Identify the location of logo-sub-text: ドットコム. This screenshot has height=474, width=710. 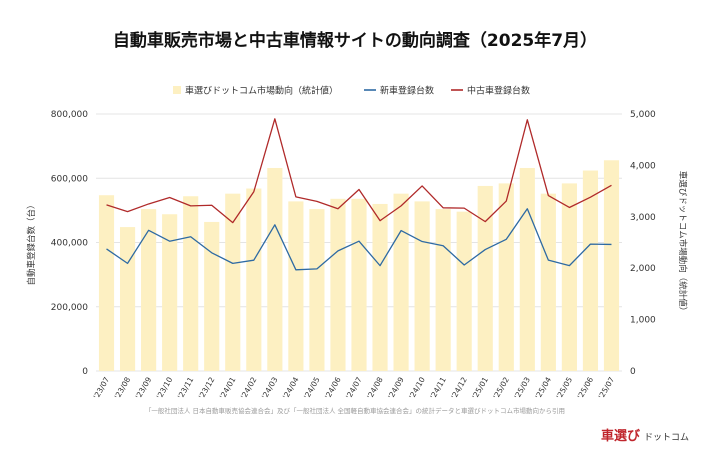
(666, 437).